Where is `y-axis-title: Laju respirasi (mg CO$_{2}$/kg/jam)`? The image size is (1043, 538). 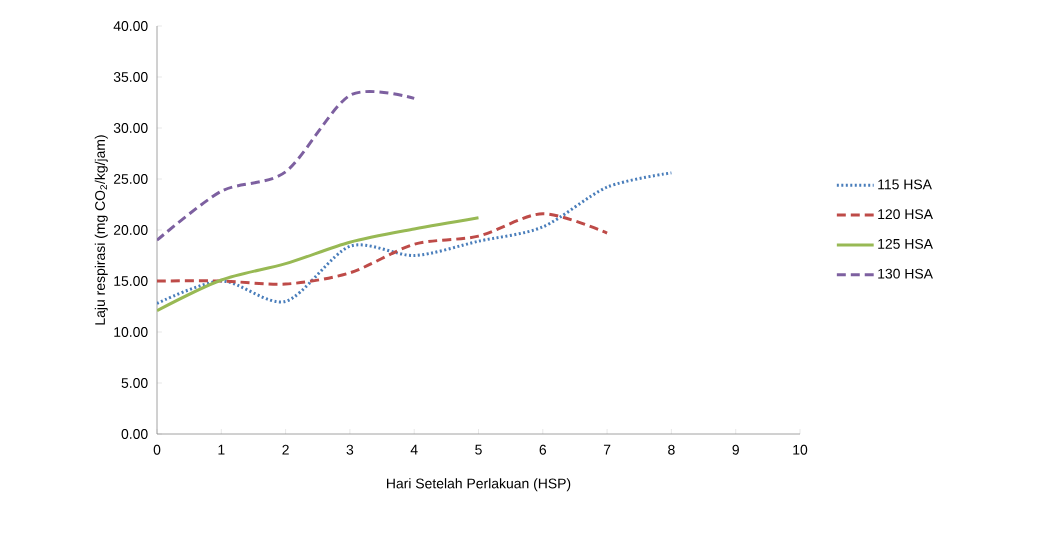
y-axis-title: Laju respirasi (mg CO$_{2}$/kg/jam) is located at coordinates (101, 230).